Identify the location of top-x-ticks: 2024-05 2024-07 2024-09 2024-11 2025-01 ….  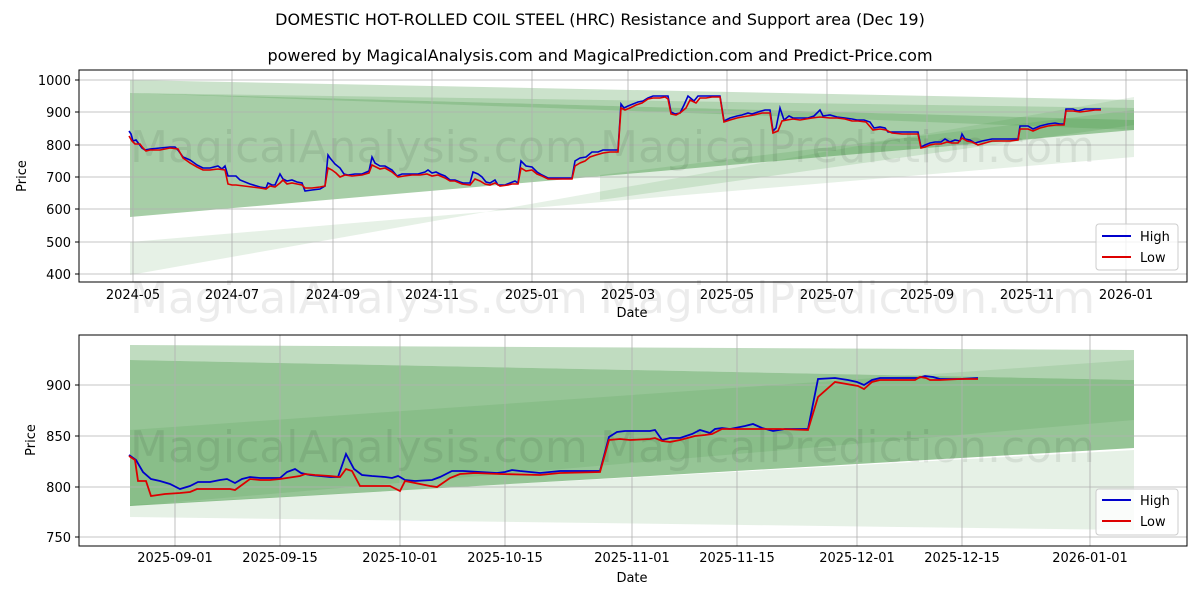
(629, 295).